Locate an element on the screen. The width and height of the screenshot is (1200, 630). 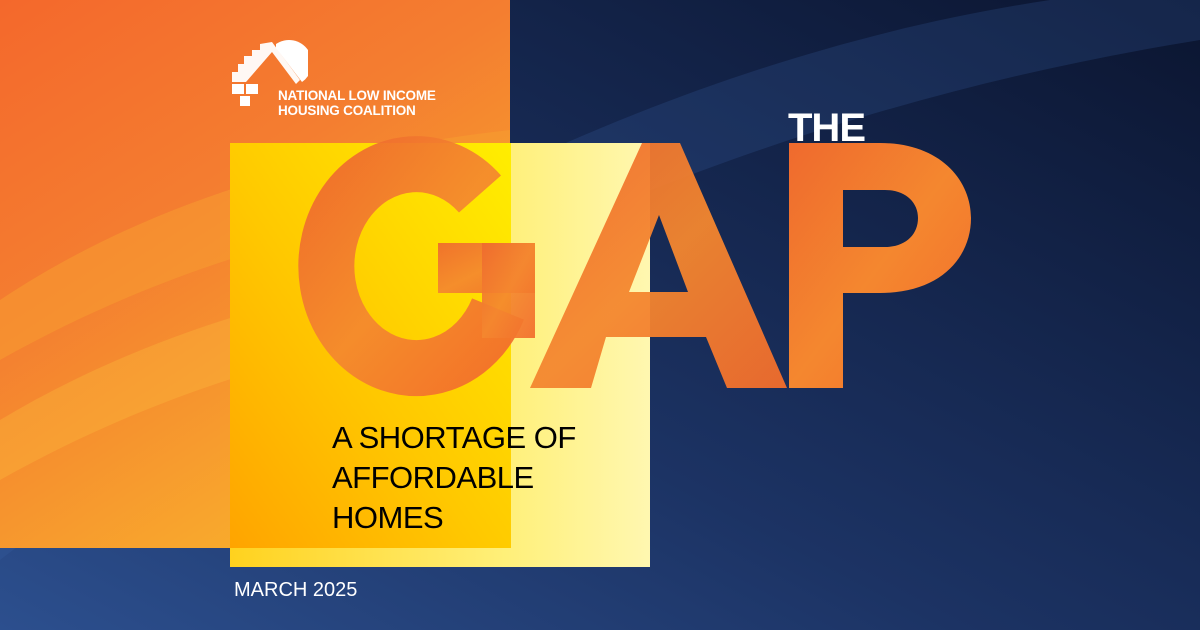
title-small-the: THE is located at coordinates (827, 128).